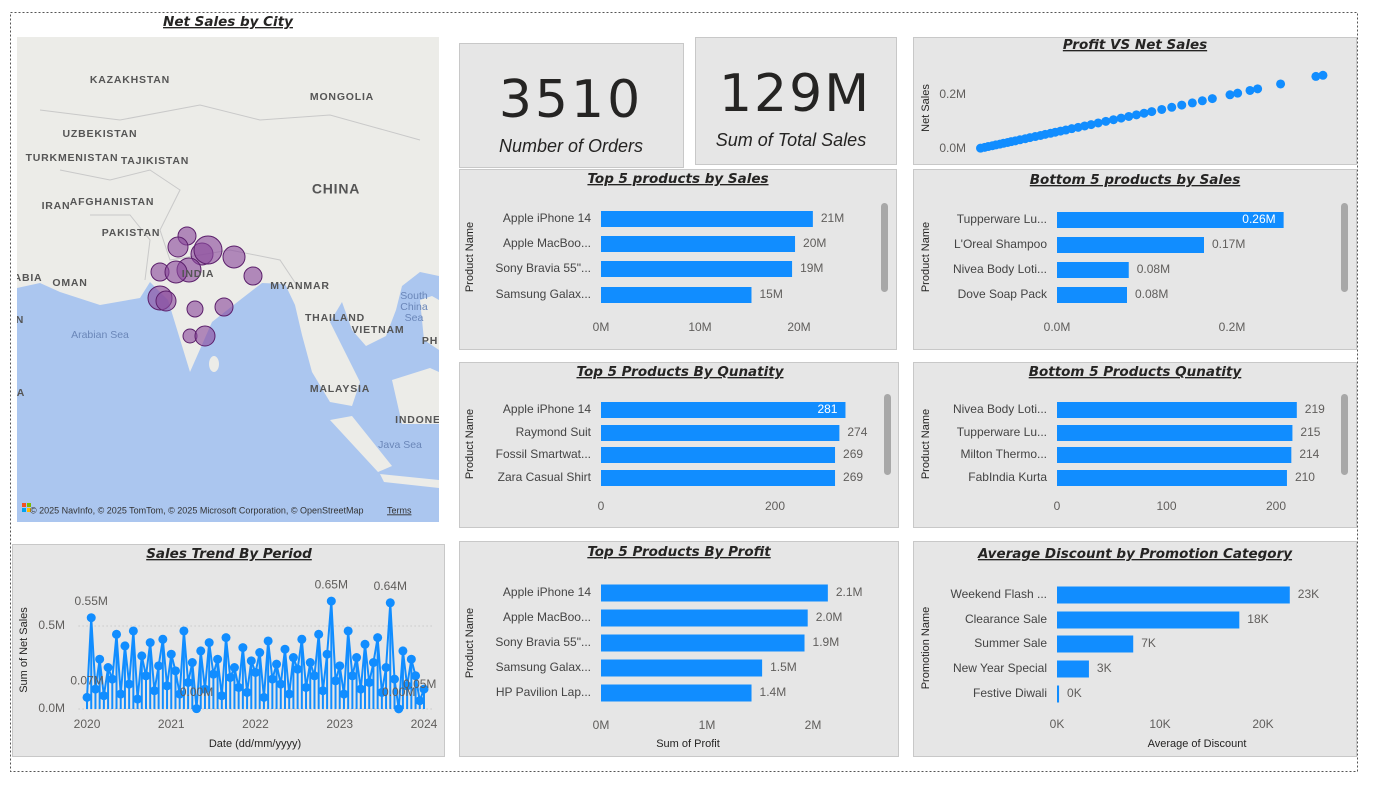 The width and height of the screenshot is (1381, 790). Describe the element at coordinates (1197, 744) in the screenshot. I see `x-axis-title: Average of Discount` at that location.